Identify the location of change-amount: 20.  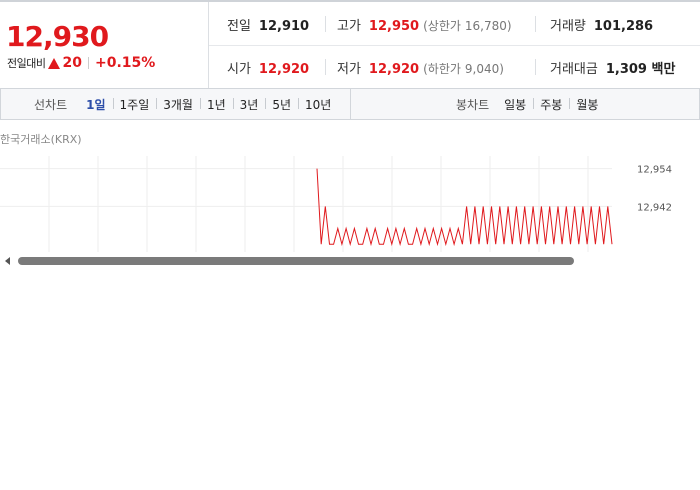
(72, 63).